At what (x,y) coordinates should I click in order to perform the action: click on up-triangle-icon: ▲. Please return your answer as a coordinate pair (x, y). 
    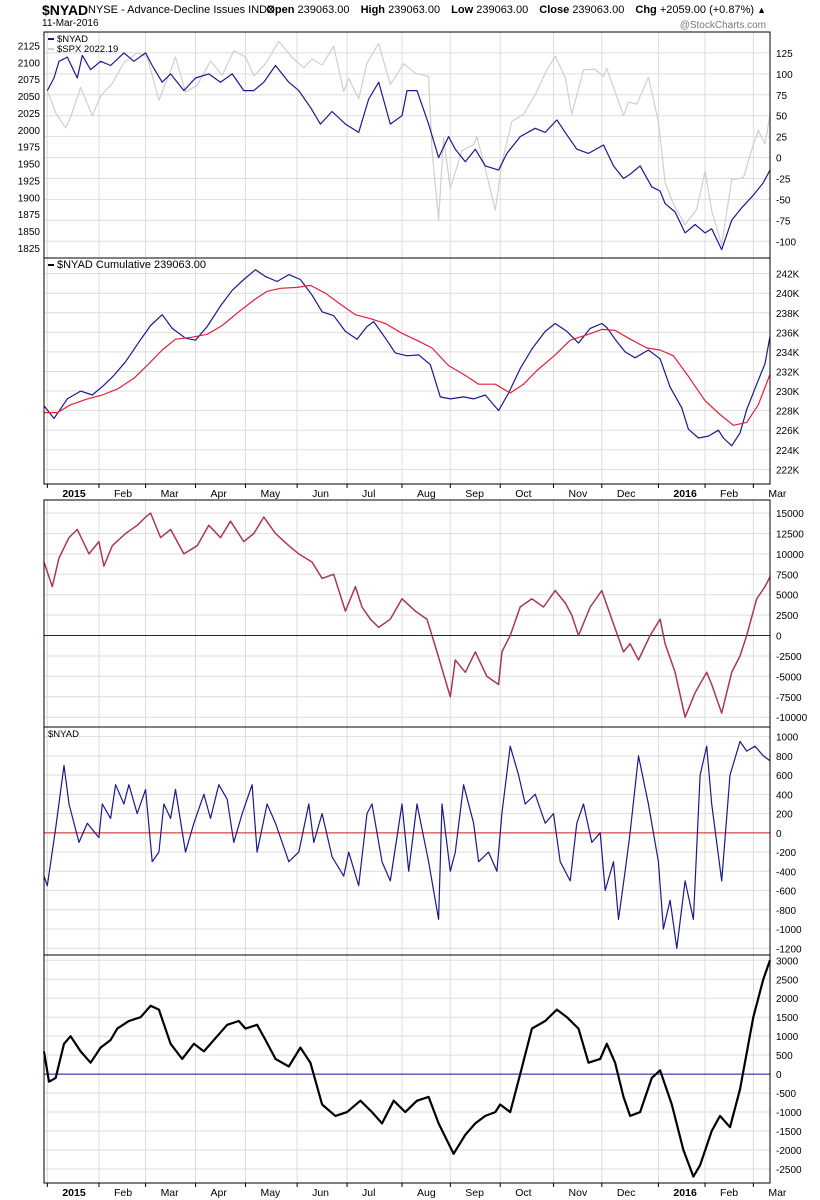
    Looking at the image, I should click on (761, 10).